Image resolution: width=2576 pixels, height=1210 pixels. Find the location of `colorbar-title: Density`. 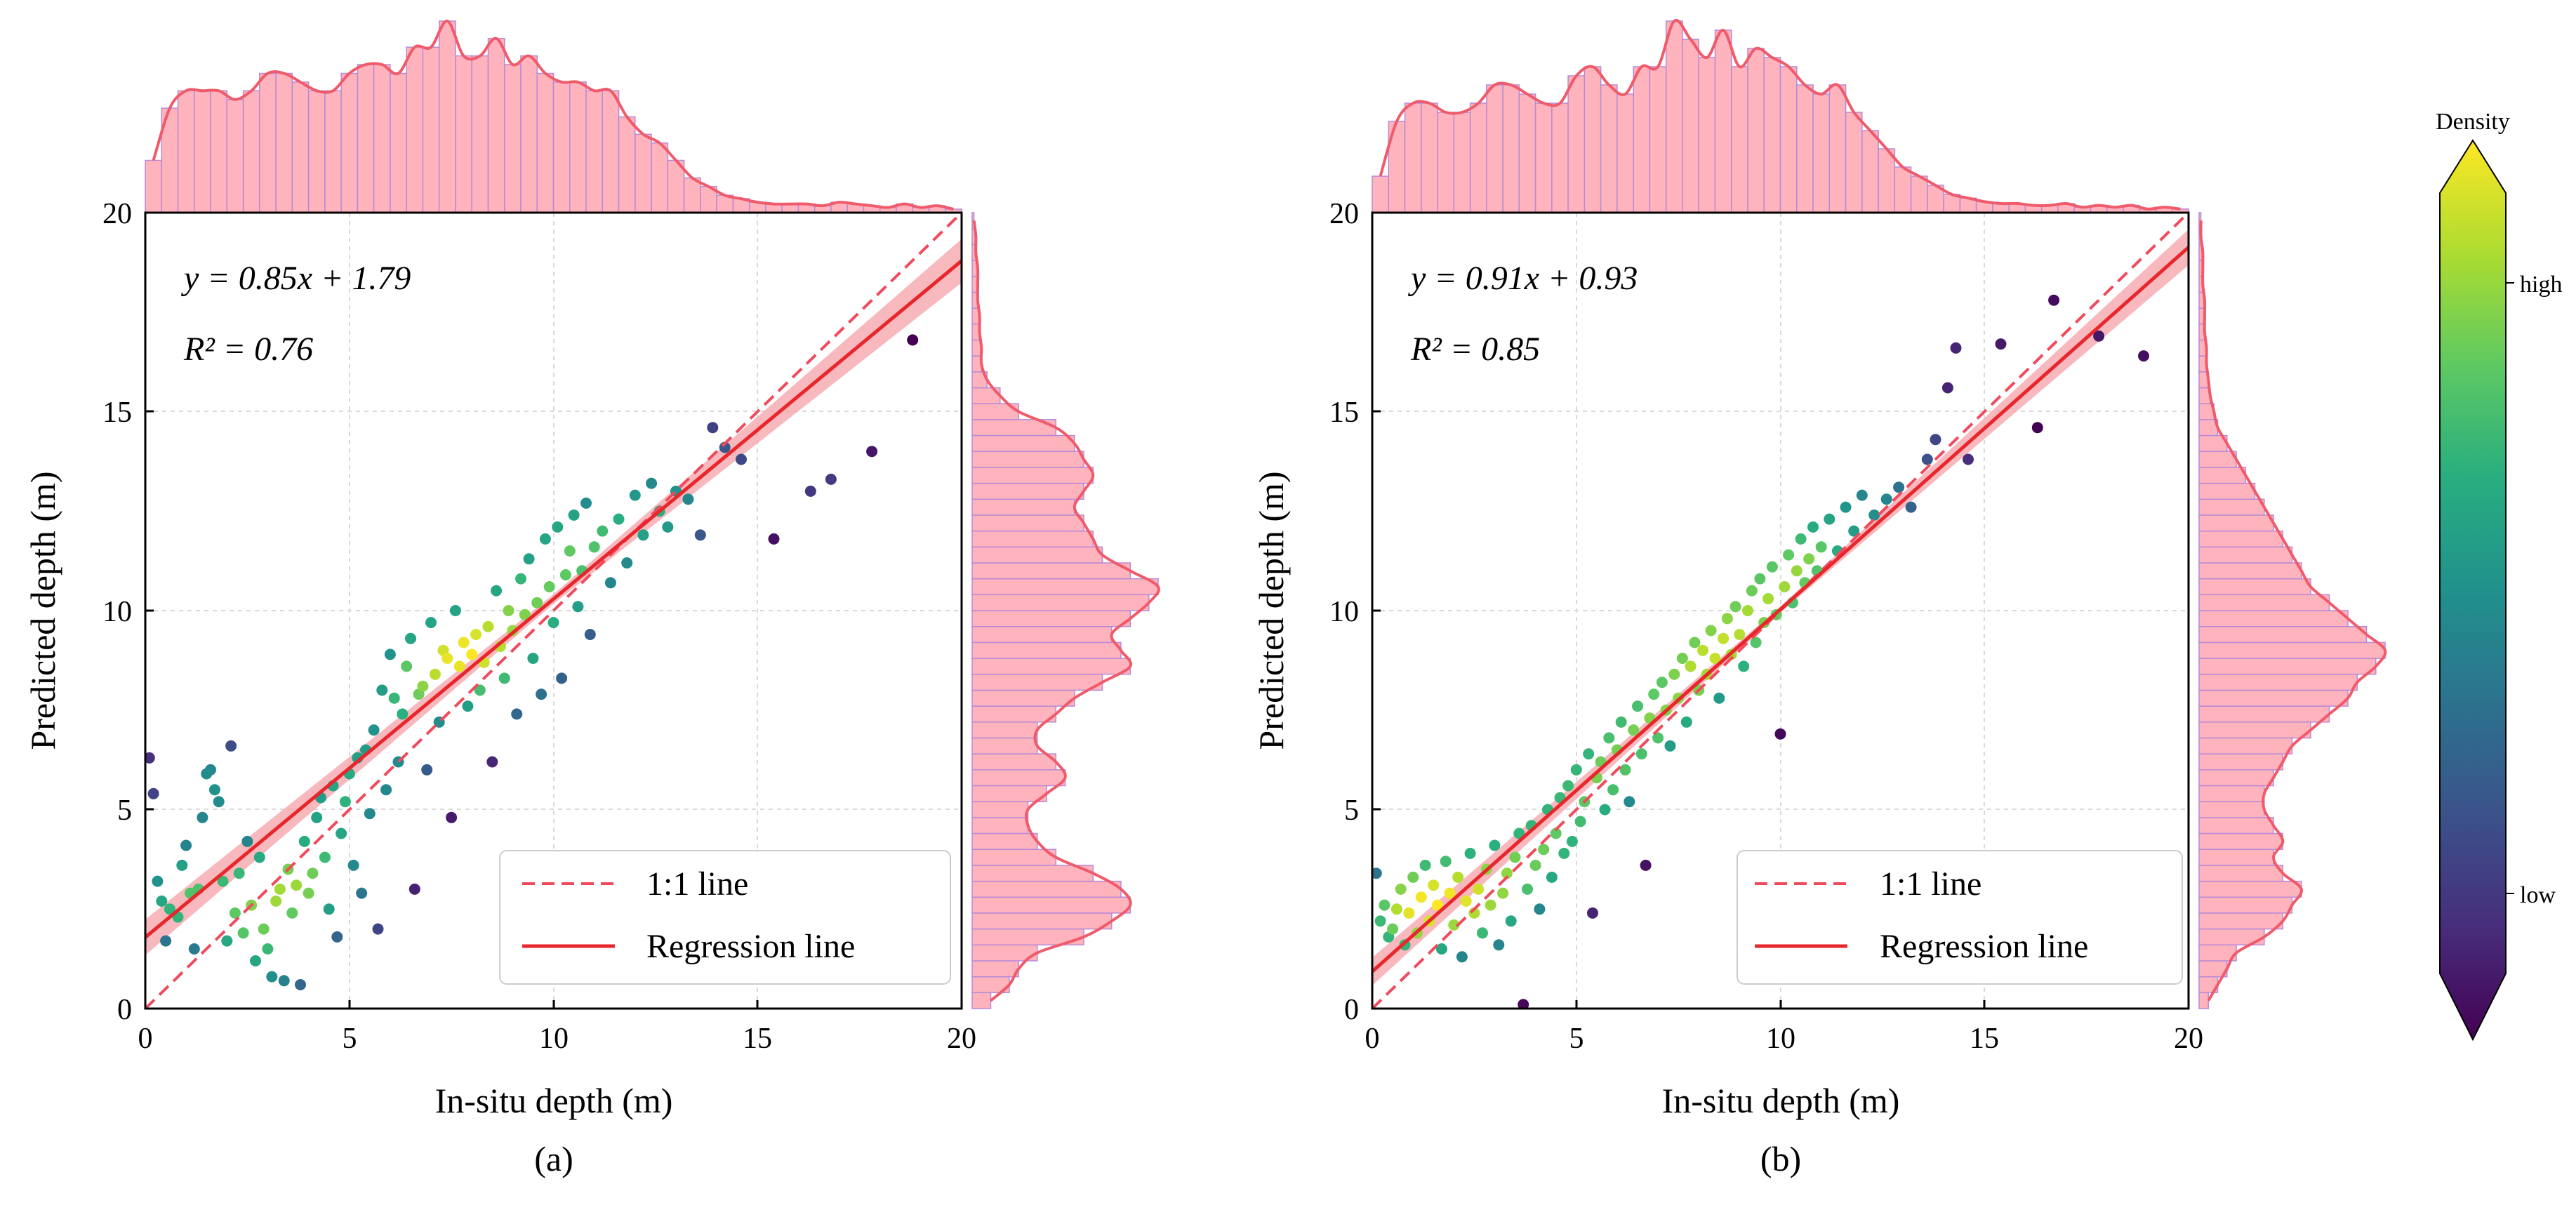

colorbar-title: Density is located at coordinates (2473, 122).